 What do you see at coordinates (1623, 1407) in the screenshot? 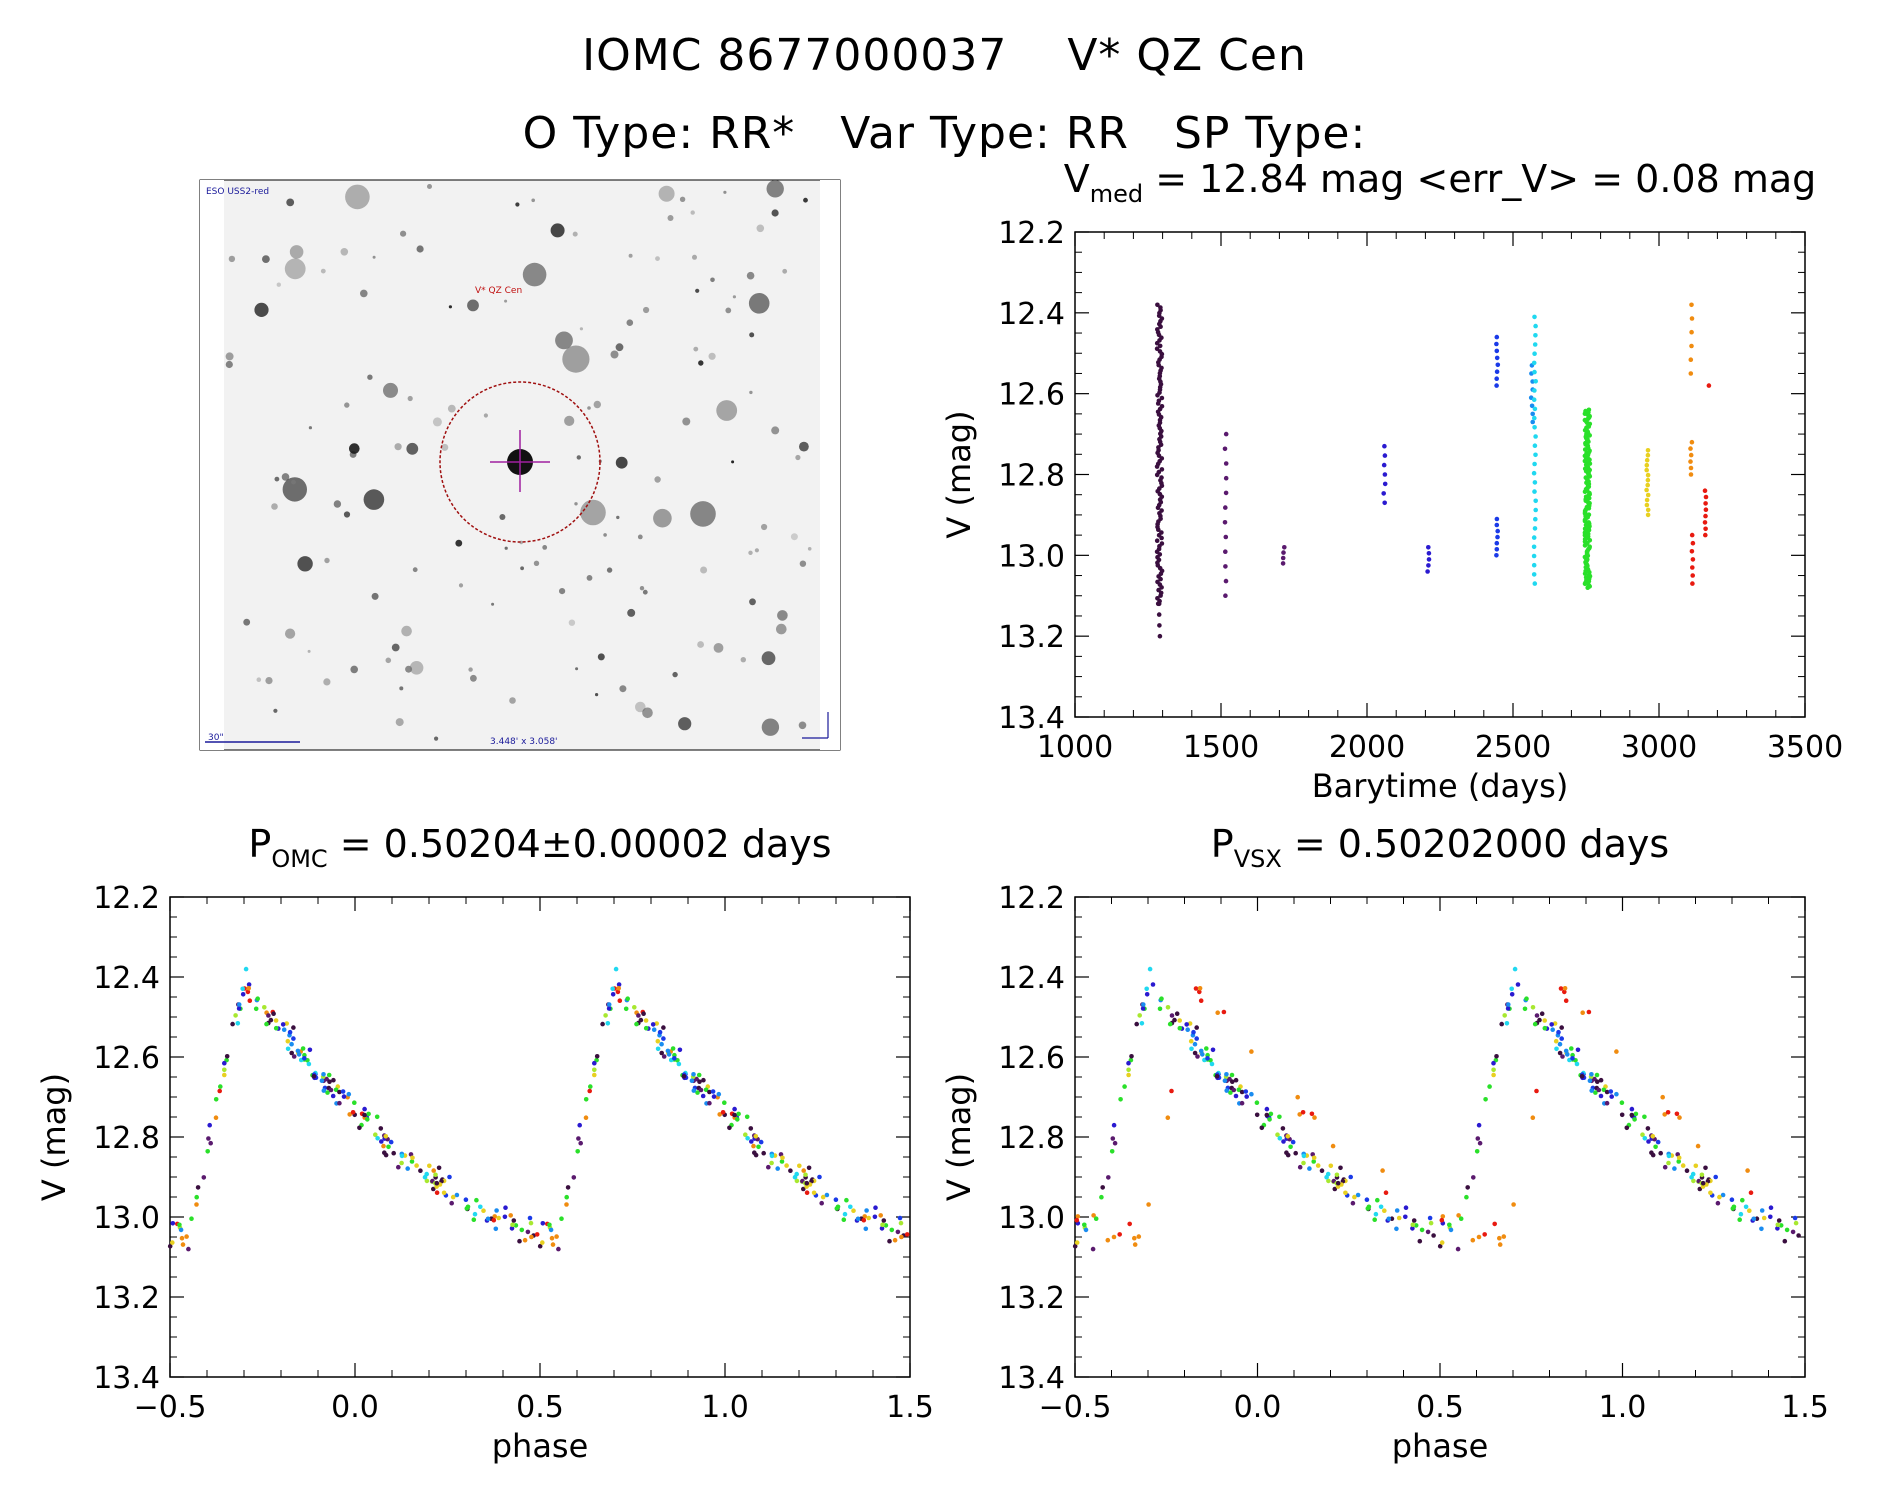
I see `phase_vsx-xtick-label: 1.0` at bounding box center [1623, 1407].